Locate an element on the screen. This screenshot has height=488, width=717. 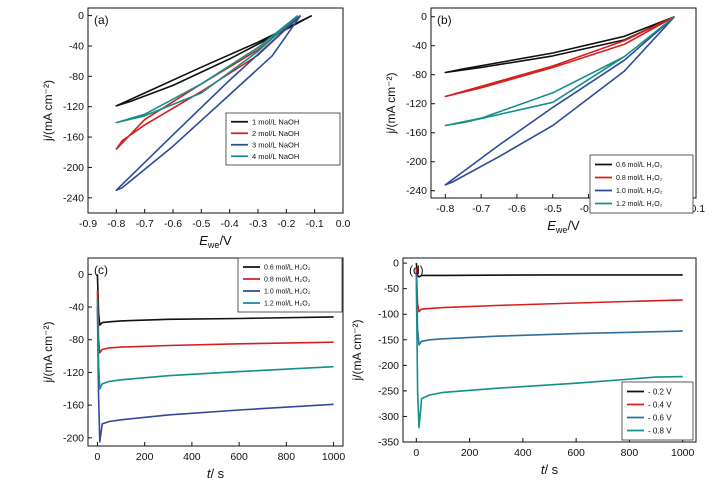
y-tick-label: -100 is located at coordinates (388, 315).